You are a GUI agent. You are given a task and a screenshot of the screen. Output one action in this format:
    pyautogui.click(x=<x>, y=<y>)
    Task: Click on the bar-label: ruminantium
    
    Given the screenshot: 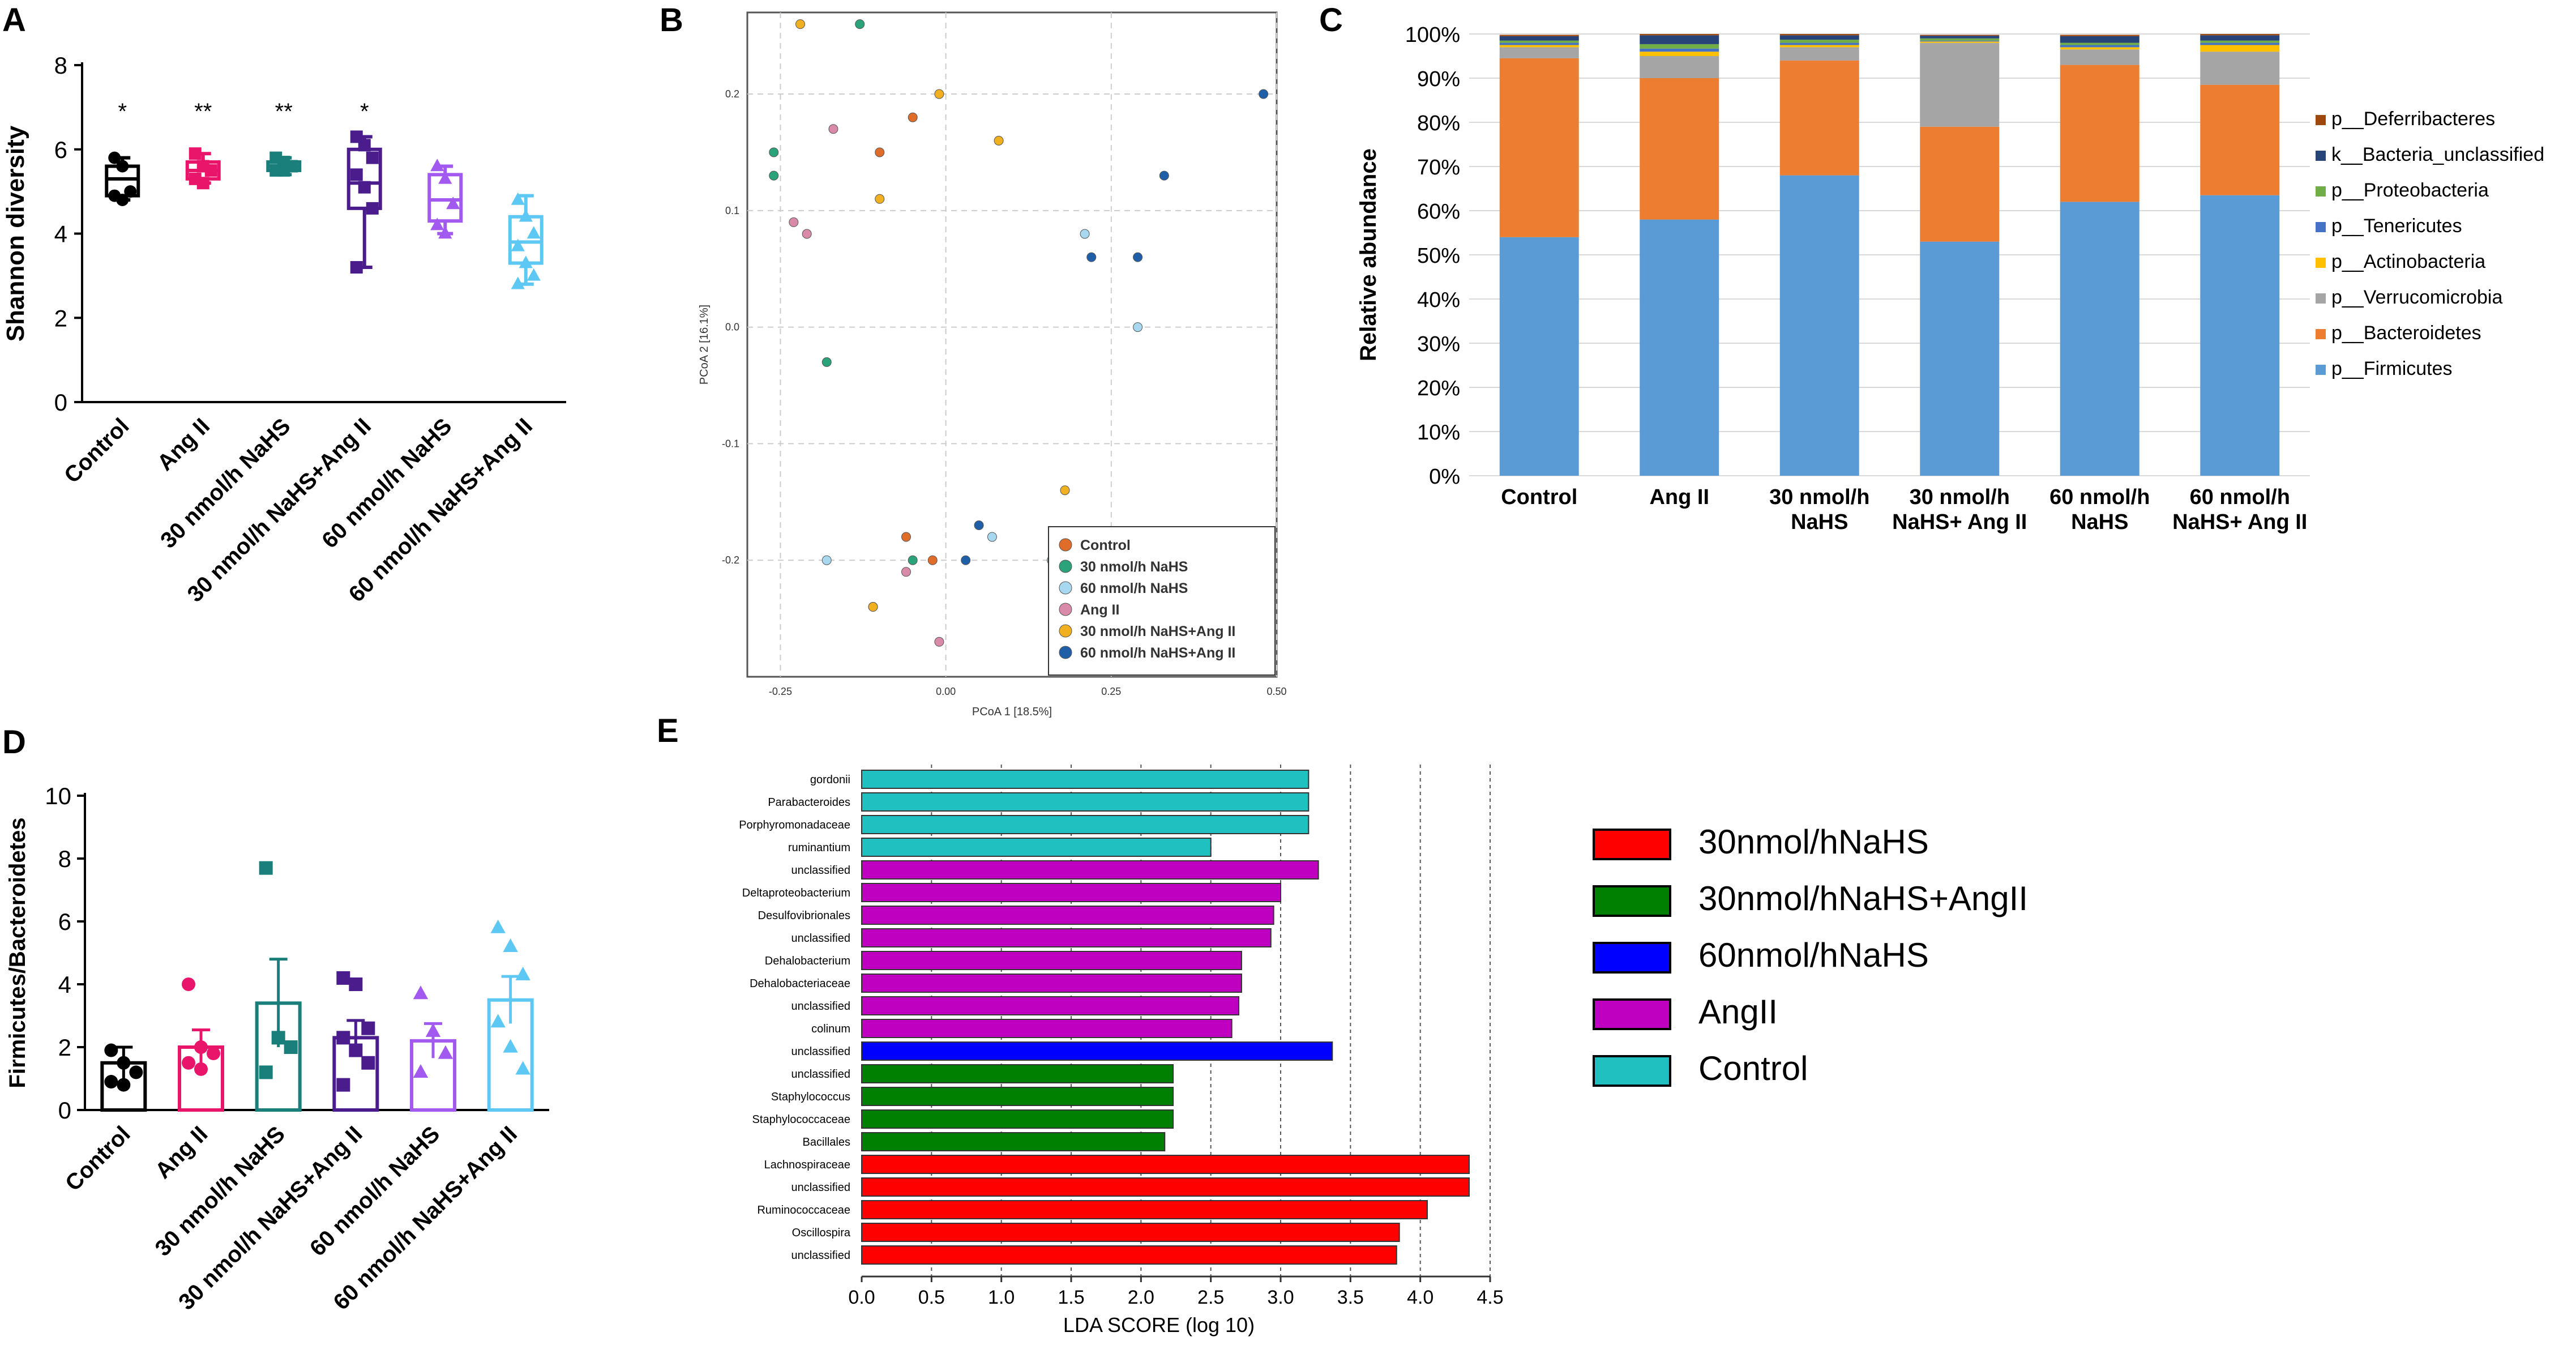 What is the action you would take?
    pyautogui.click(x=819, y=848)
    